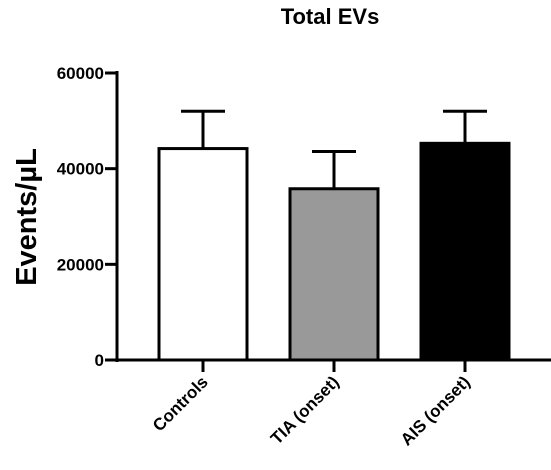 This screenshot has height=470, width=551. I want to click on y-tick-label: 20000, so click(80, 264).